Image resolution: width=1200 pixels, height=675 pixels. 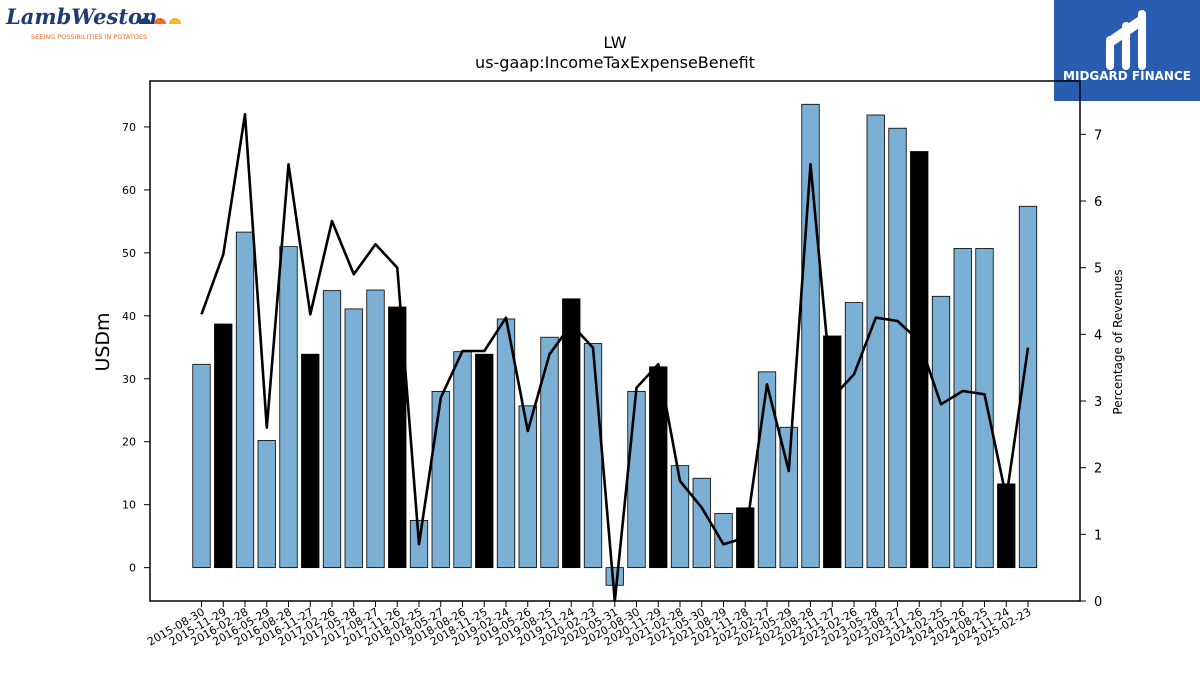 What do you see at coordinates (136, 348) in the screenshot?
I see `y-axis-ticks: 0 10 20 30 40 50 60 70` at bounding box center [136, 348].